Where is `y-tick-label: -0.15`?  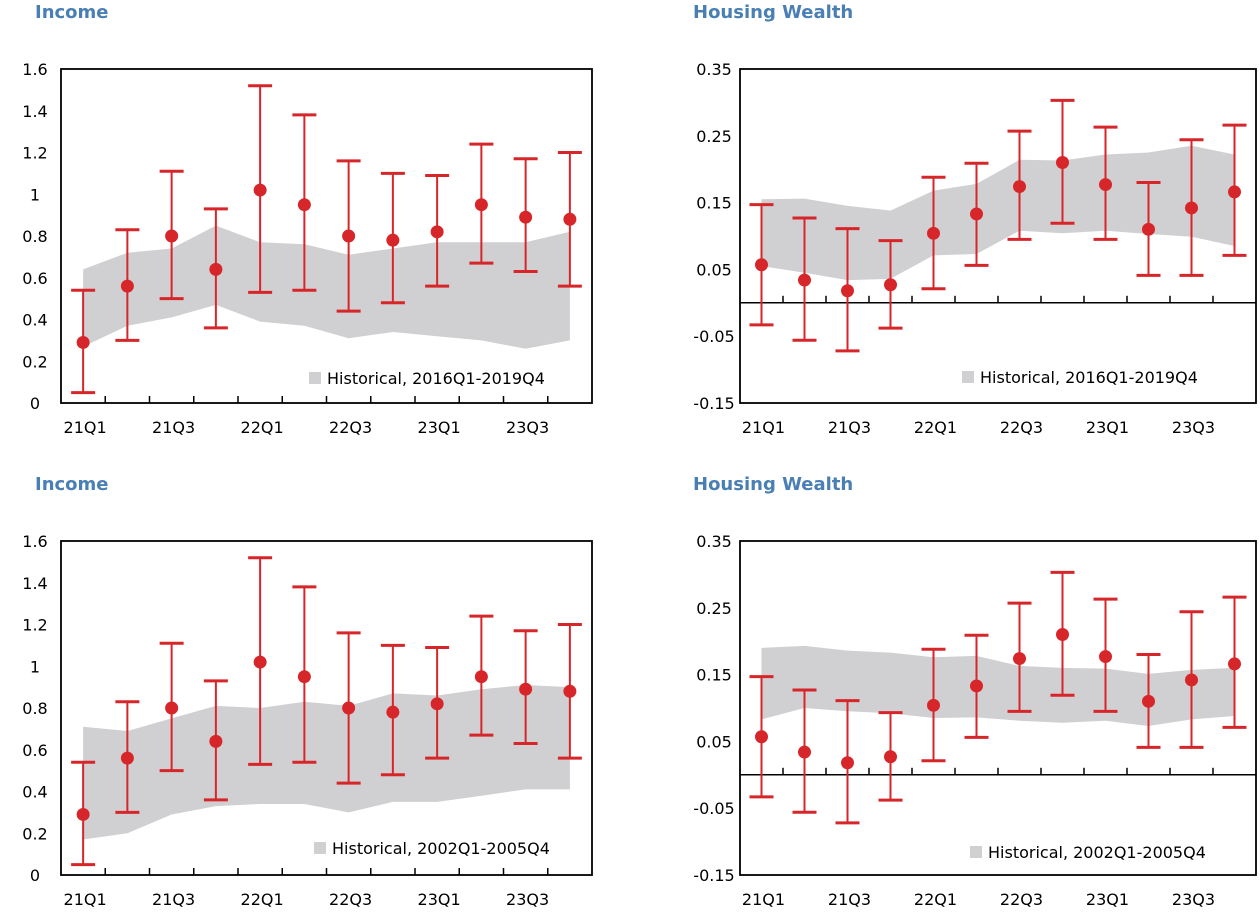 y-tick-label: -0.15 is located at coordinates (713, 875).